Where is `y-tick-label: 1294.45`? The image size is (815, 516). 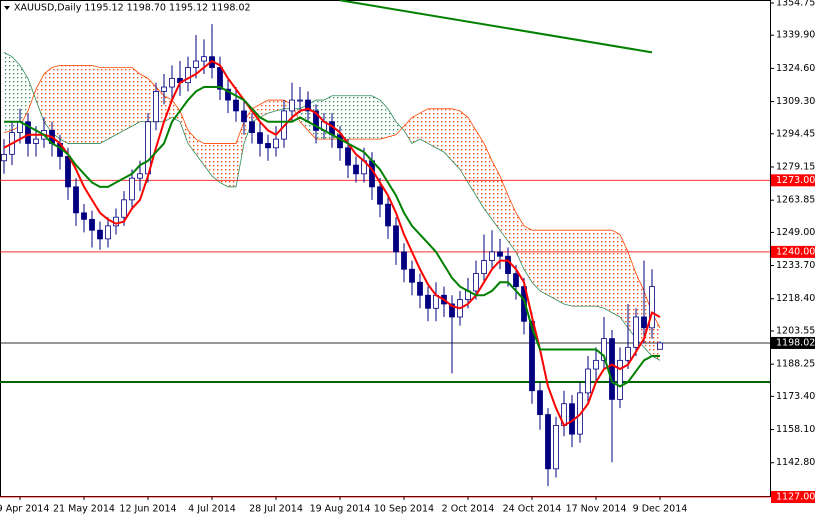 y-tick-label: 1294.45 is located at coordinates (795, 133).